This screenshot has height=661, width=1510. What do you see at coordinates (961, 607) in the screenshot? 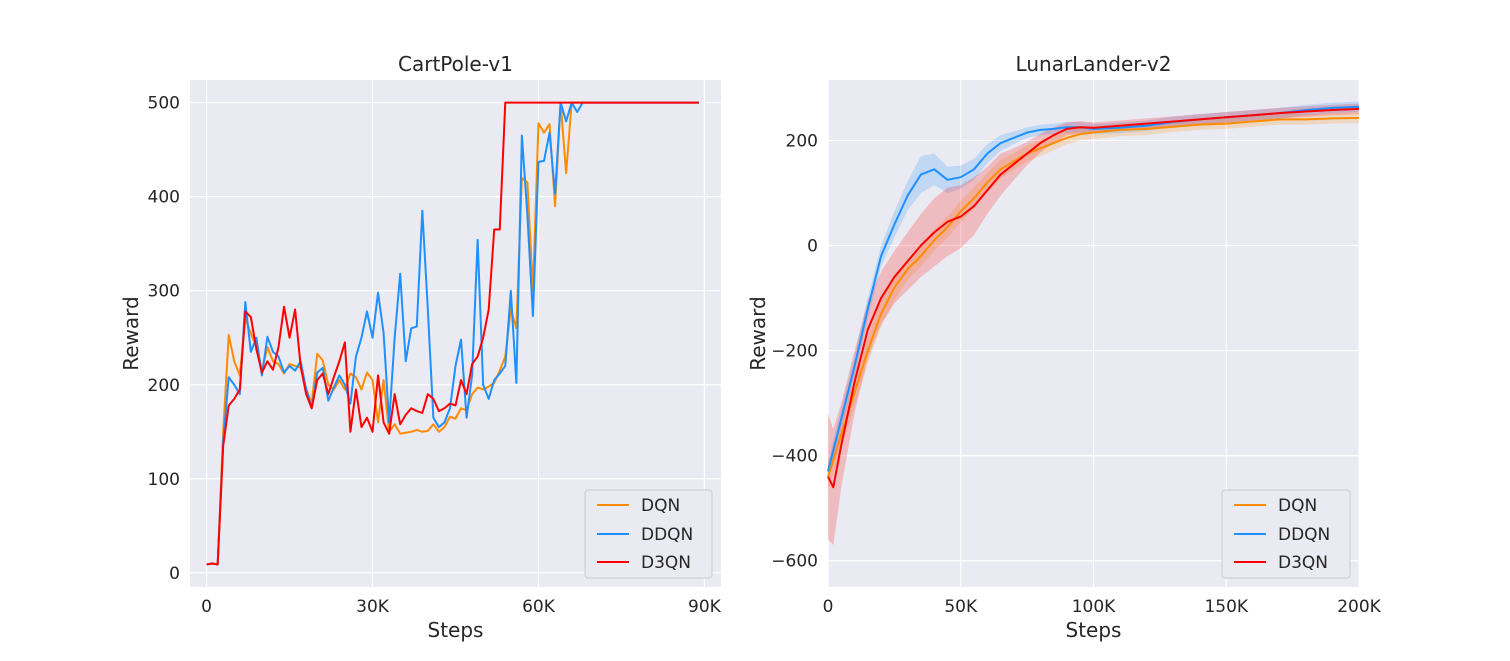
I see `x-tick-label: 50K` at bounding box center [961, 607].